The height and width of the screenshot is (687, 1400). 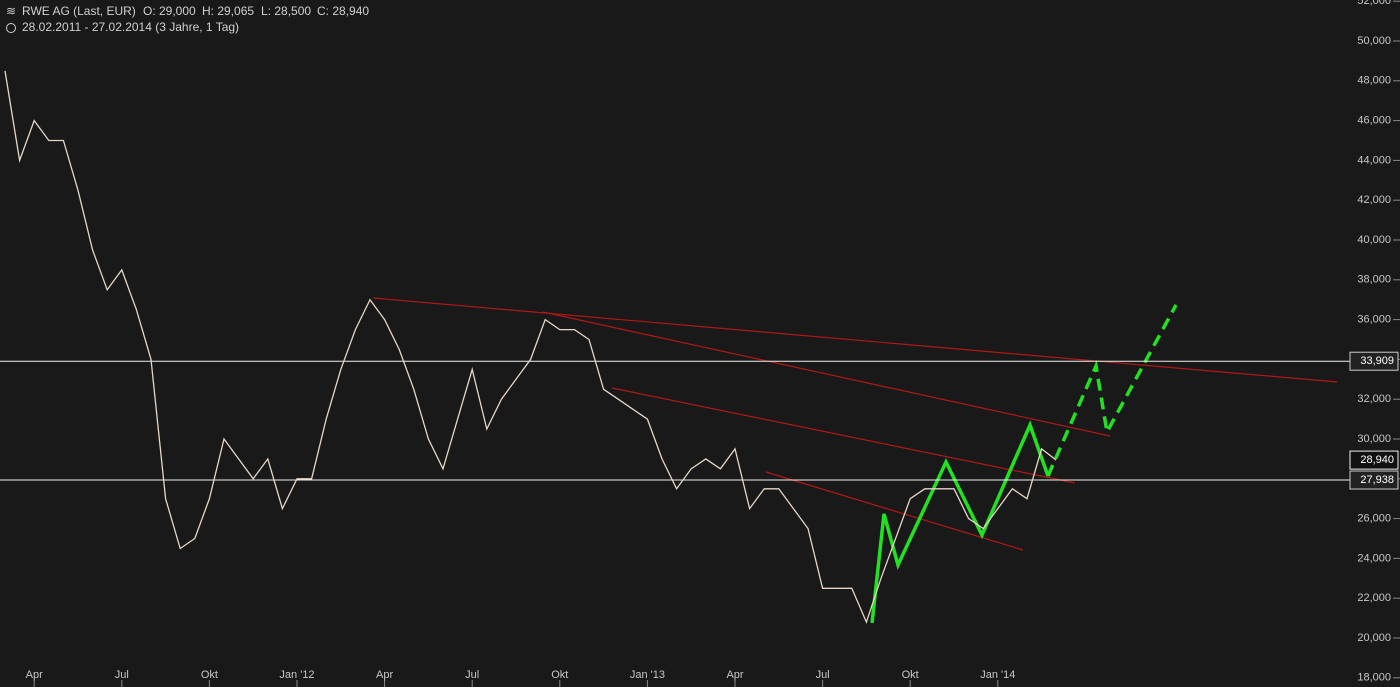 What do you see at coordinates (1374, 240) in the screenshot?
I see `y-tick-label: 40,000` at bounding box center [1374, 240].